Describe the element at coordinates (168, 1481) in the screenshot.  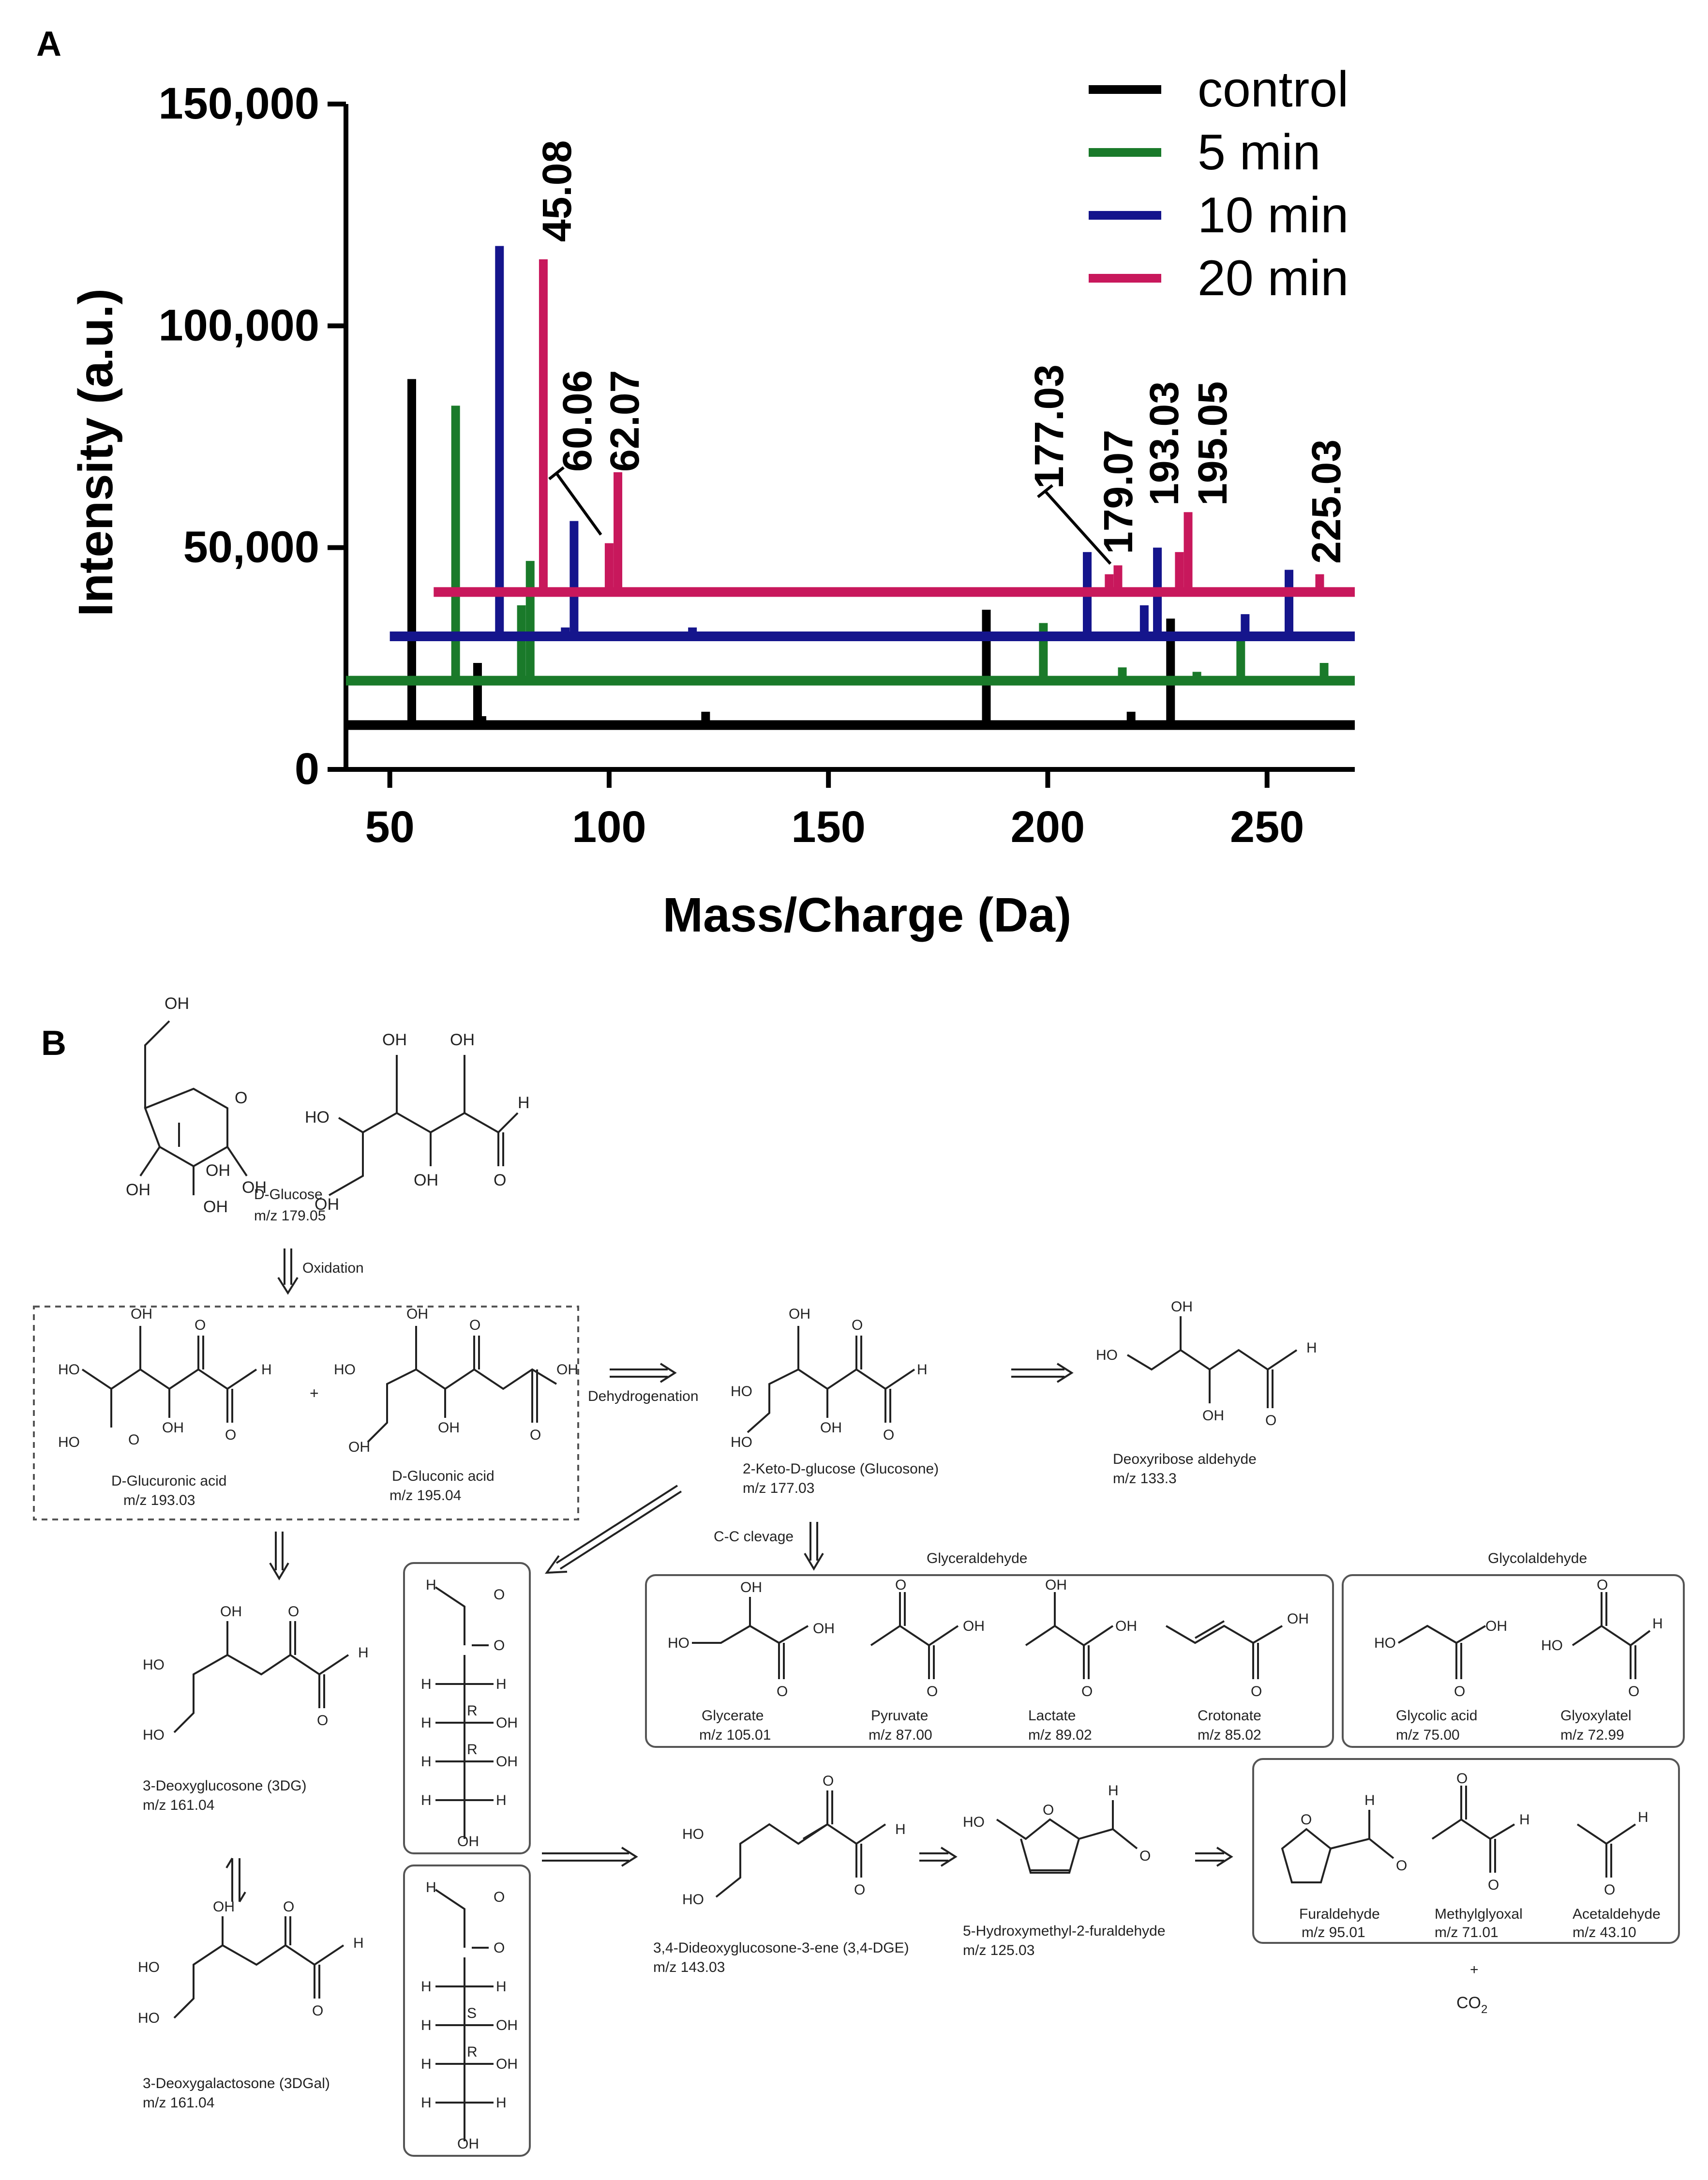
I see `glucuronic-name: D-Glucuronic acid` at that location.